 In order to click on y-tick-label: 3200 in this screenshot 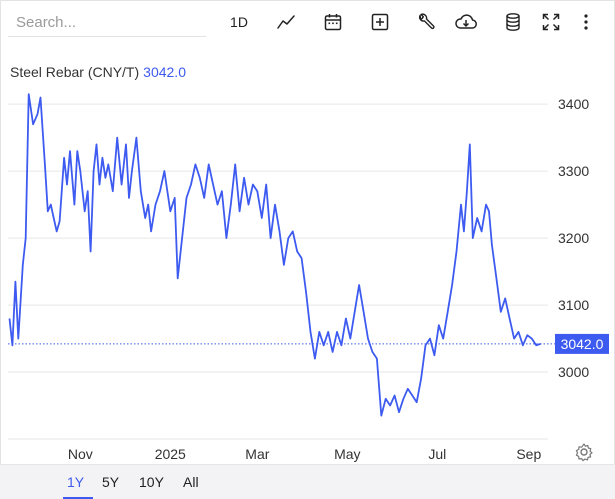, I will do `click(573, 238)`.